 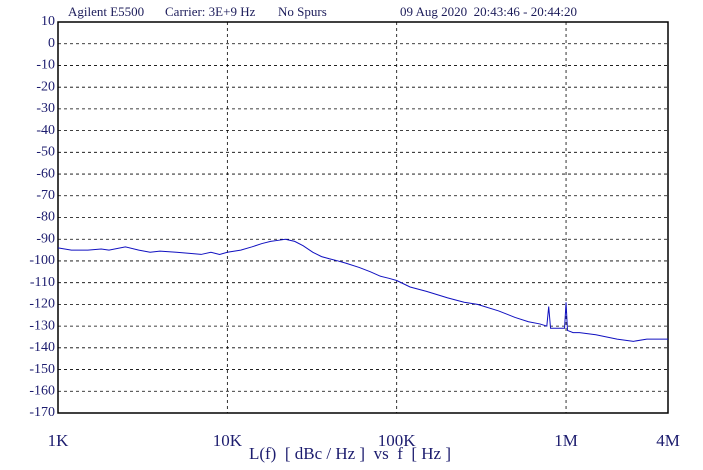 I want to click on y-tick-label: 10, so click(x=48, y=21).